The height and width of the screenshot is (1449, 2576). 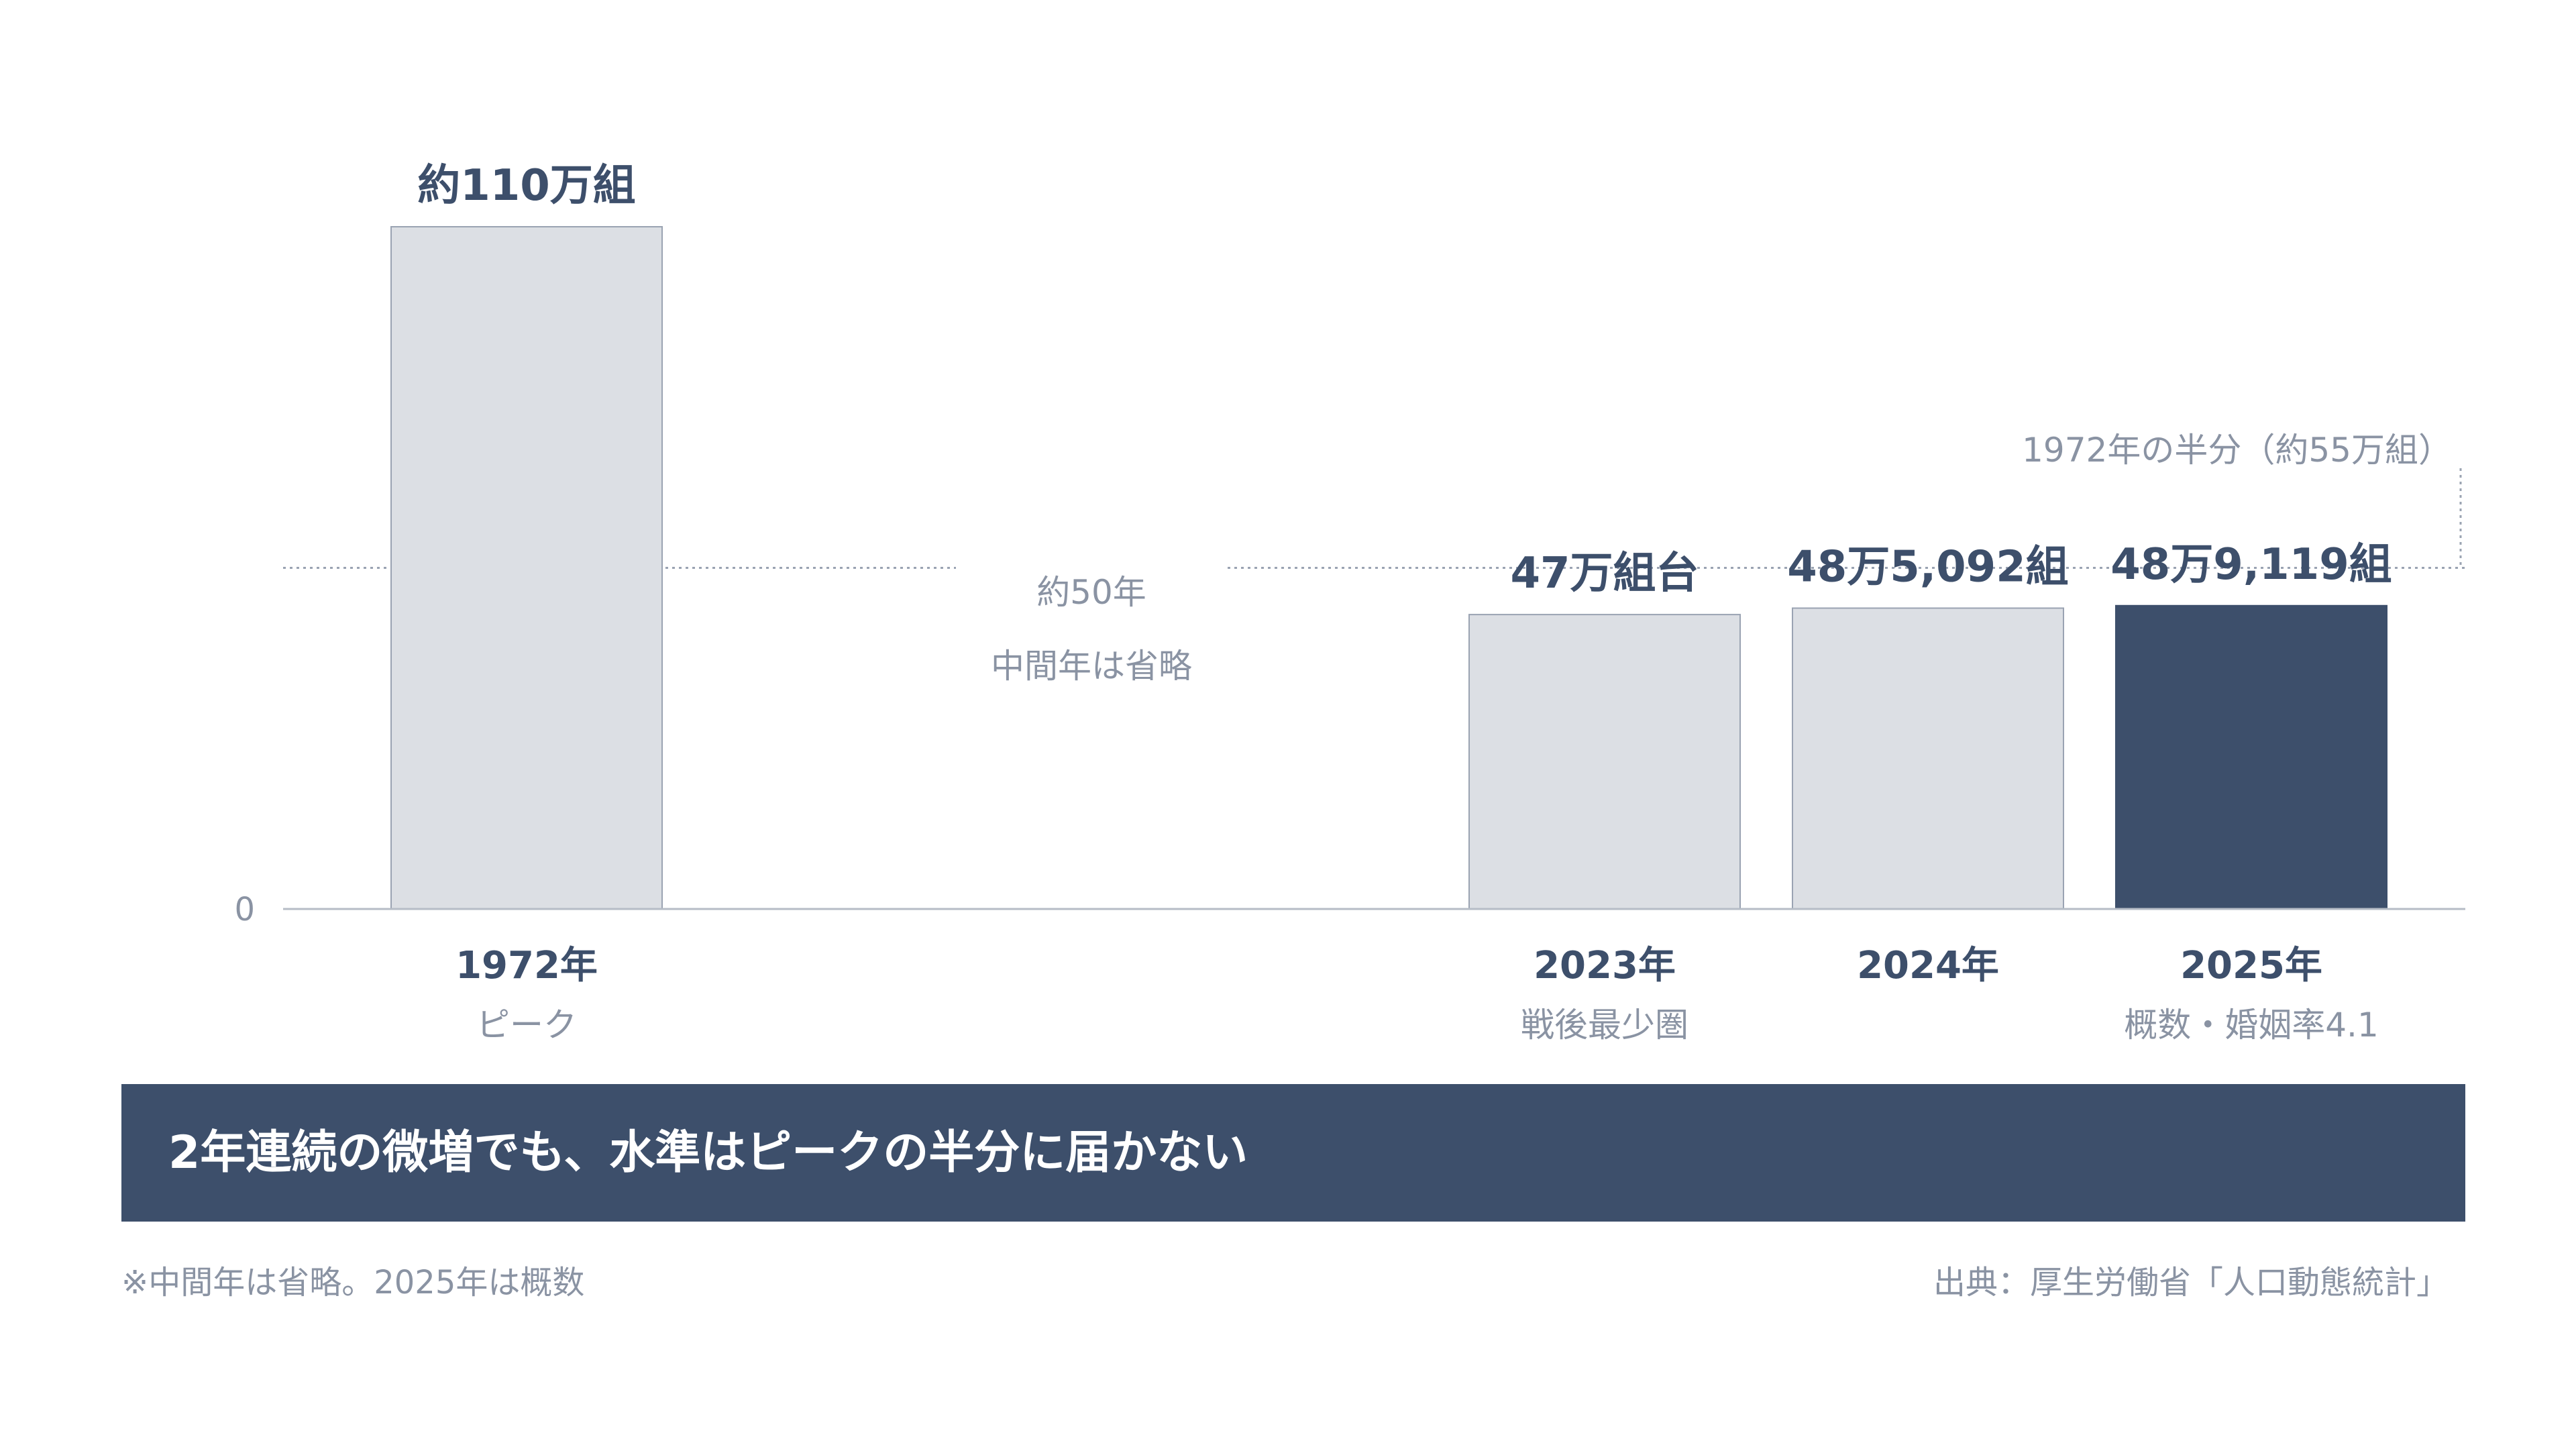 I want to click on bar-value-label-0: 約110万組, so click(x=526, y=186).